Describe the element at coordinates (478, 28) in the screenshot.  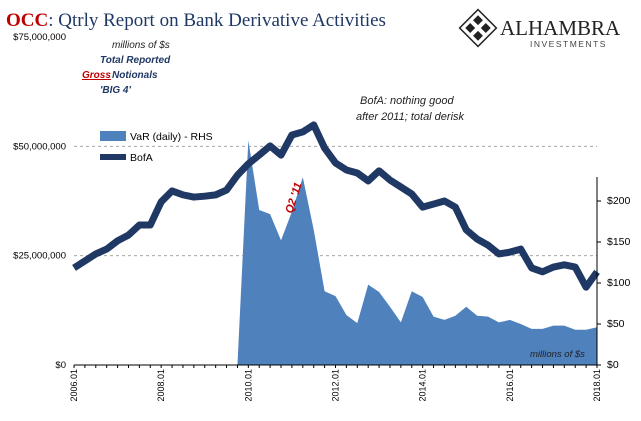
I see `logo-icon` at that location.